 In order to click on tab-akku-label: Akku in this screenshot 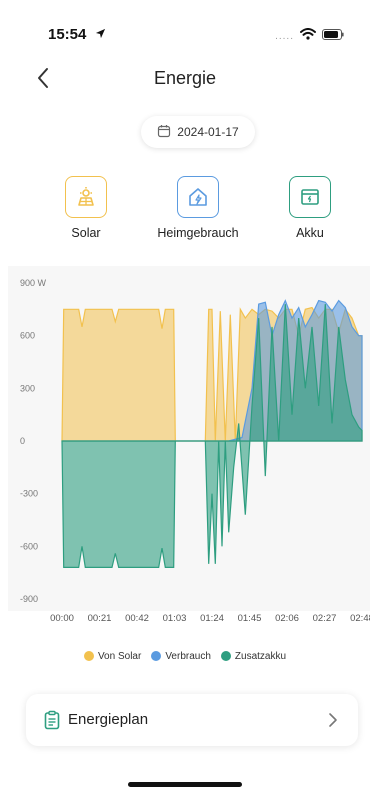, I will do `click(310, 233)`.